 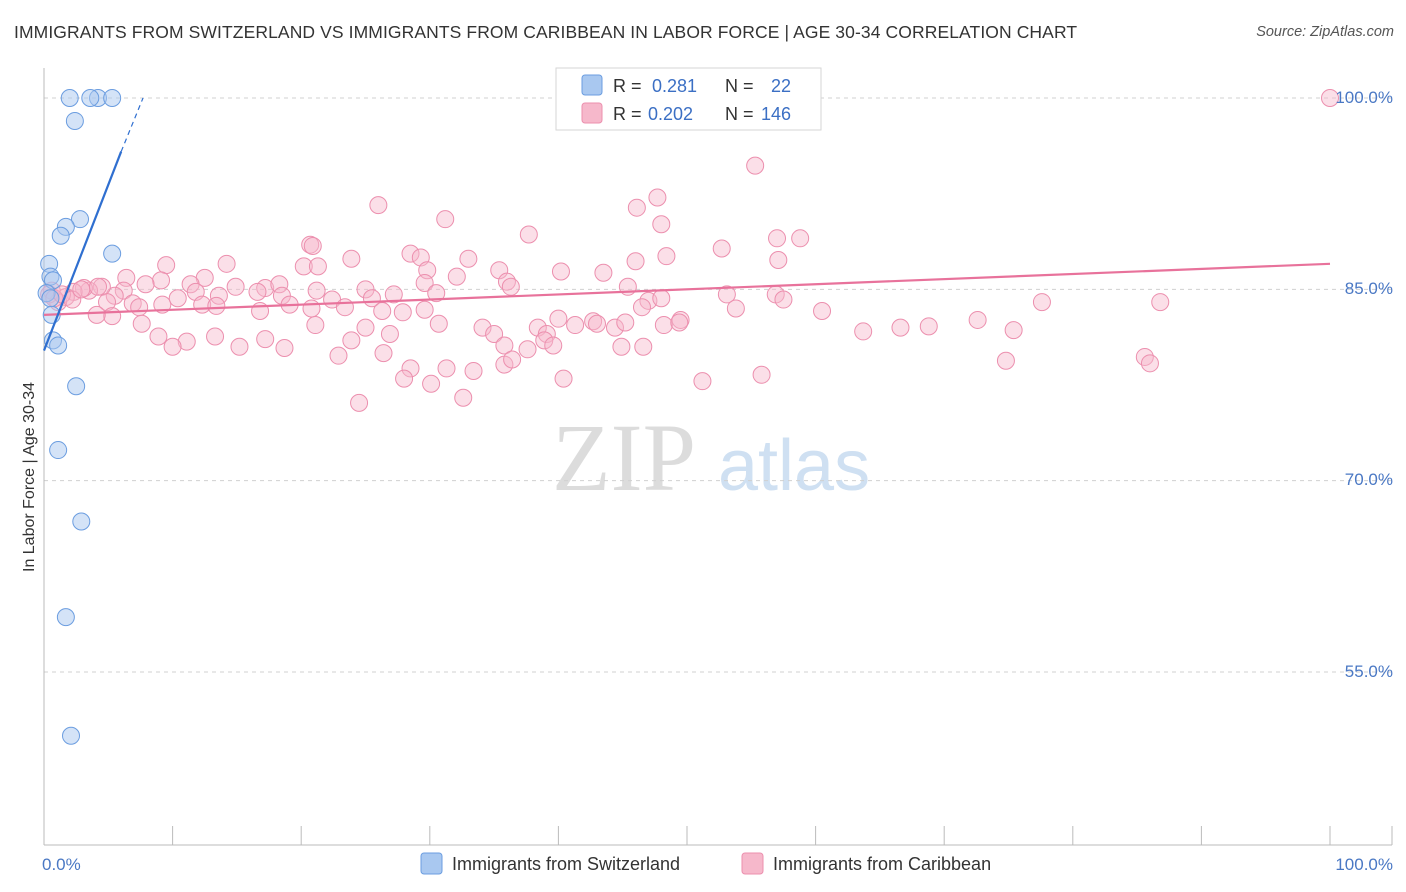 I want to click on switzerland-points, so click(x=79, y=417).